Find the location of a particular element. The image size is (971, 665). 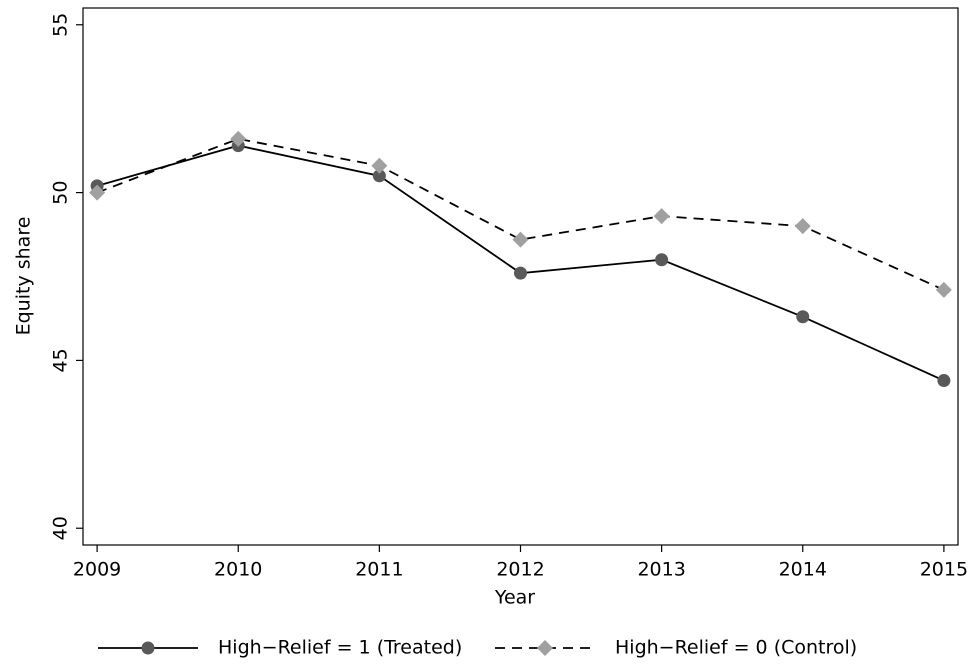

x-tick-label: 2014 is located at coordinates (803, 570).